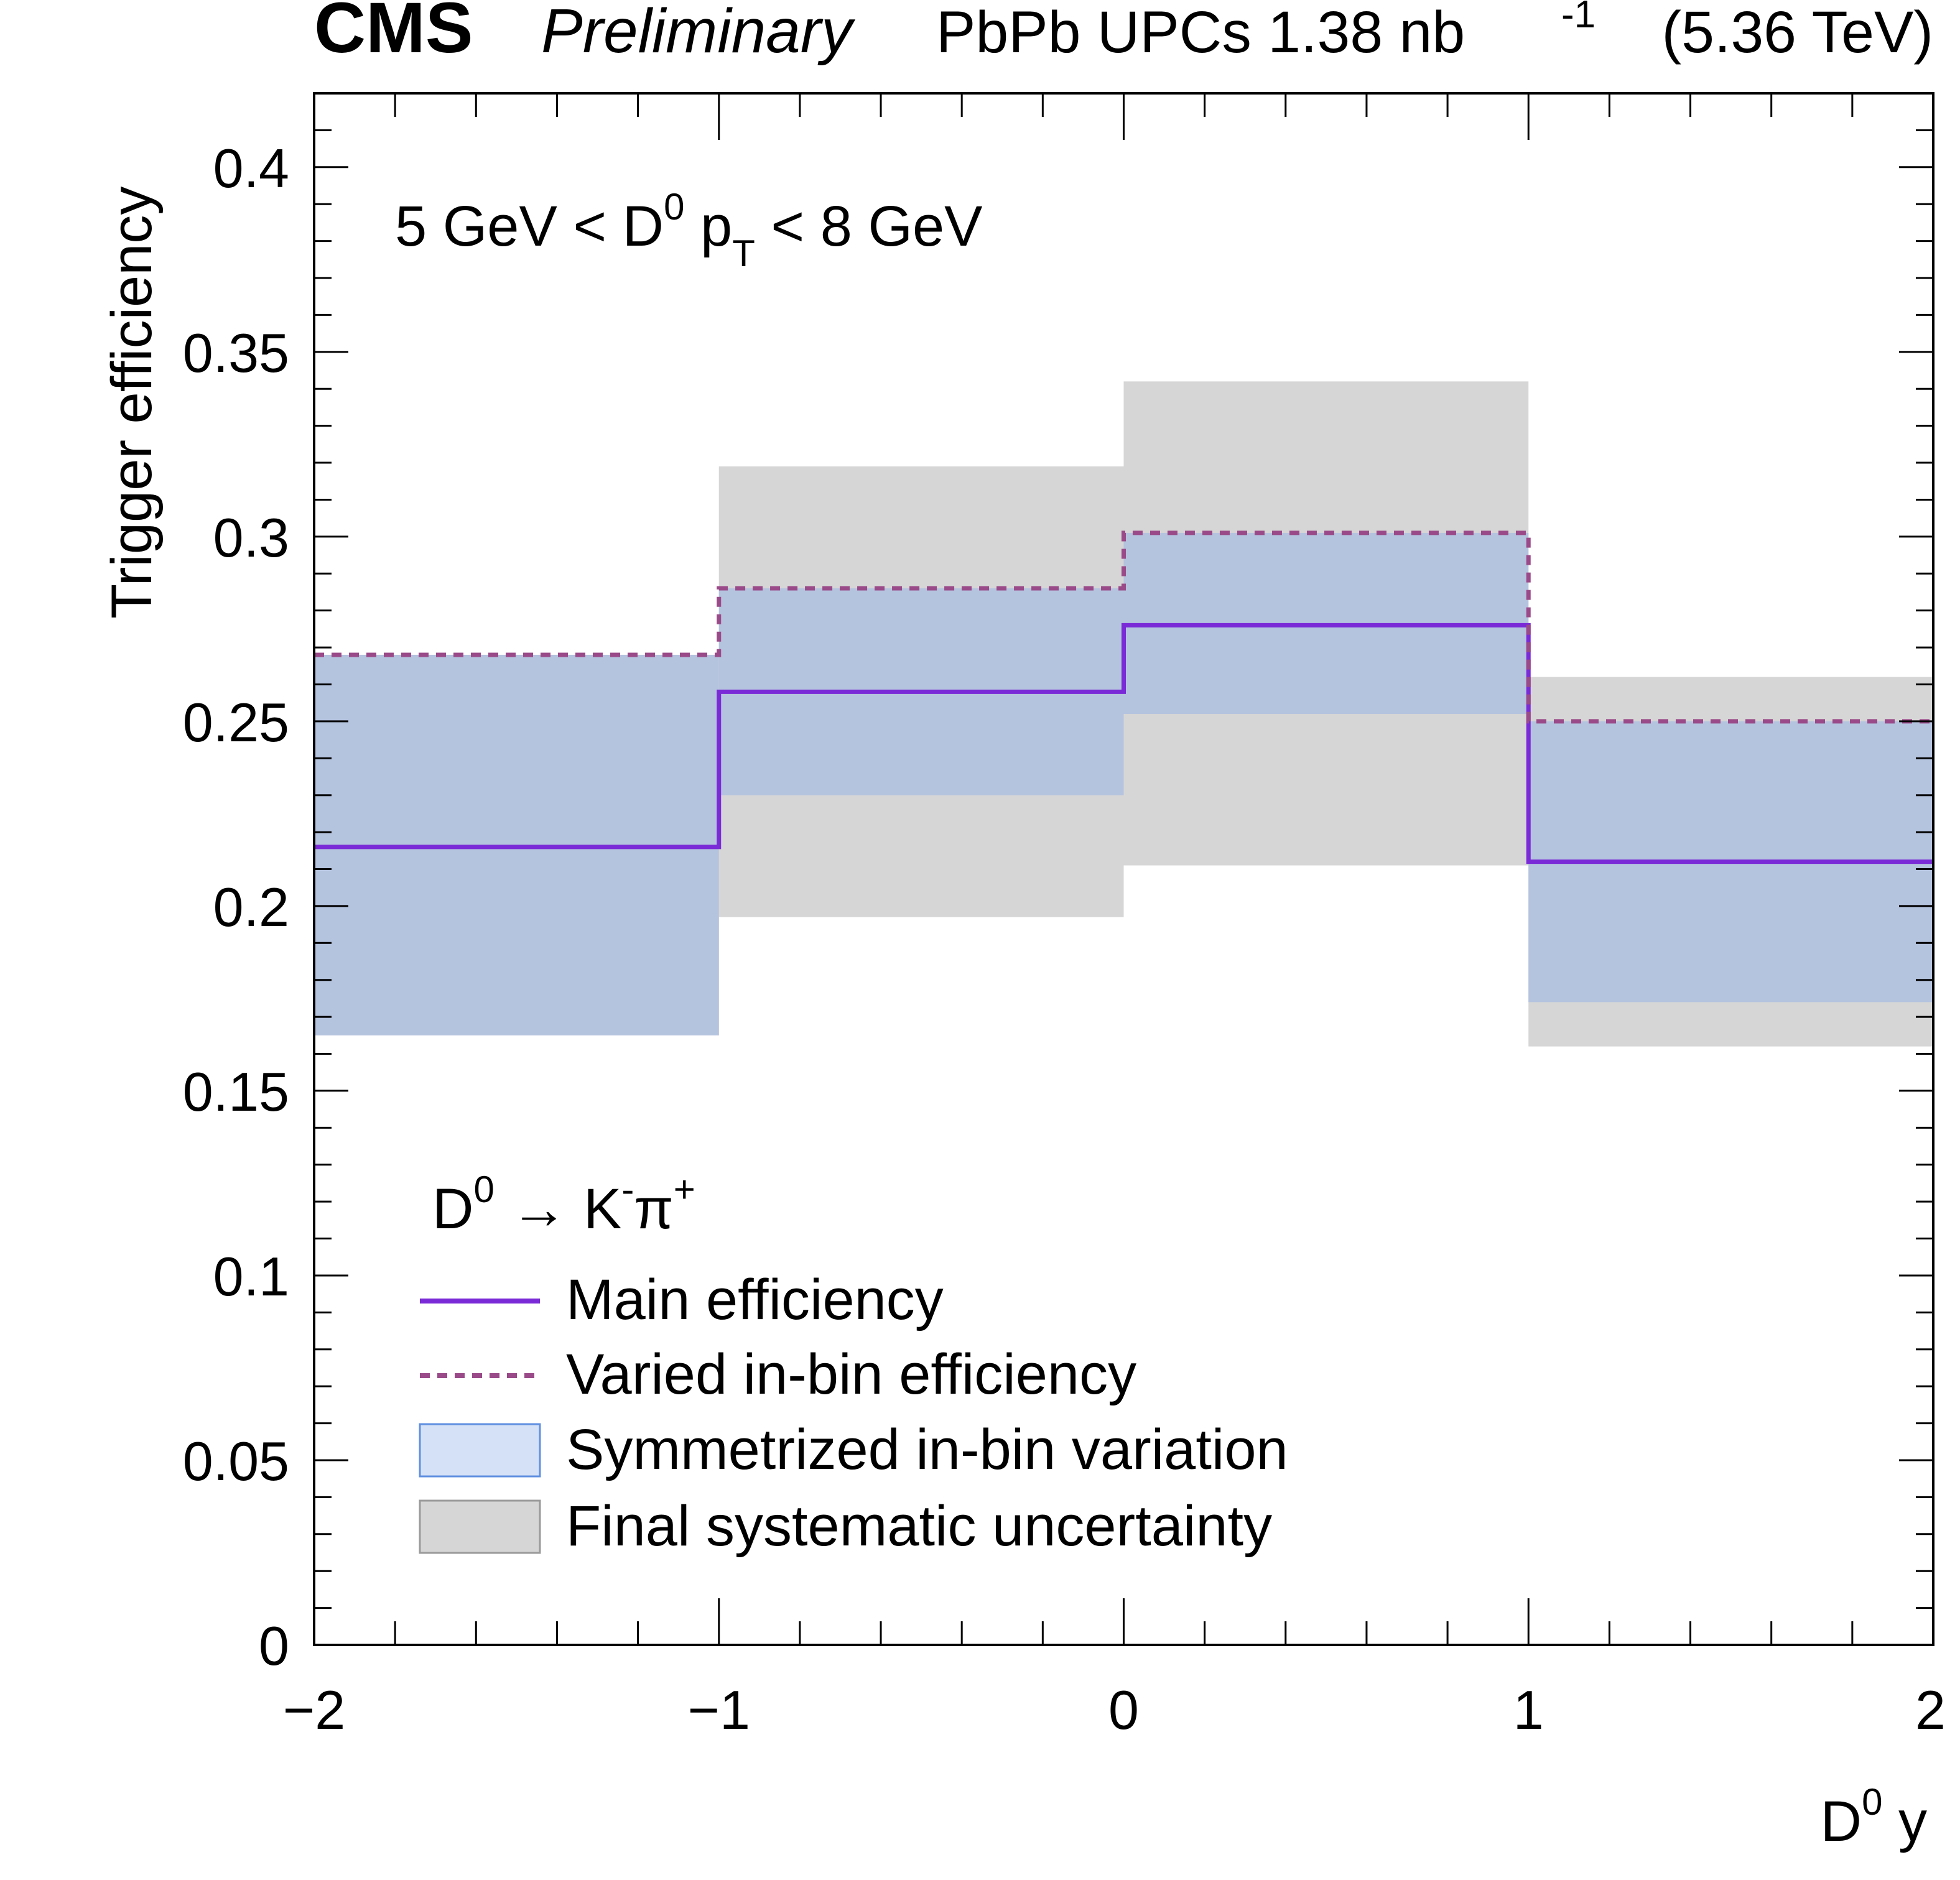 Image resolution: width=1960 pixels, height=1880 pixels. What do you see at coordinates (251, 907) in the screenshot?
I see `y-tick-label: 0.2` at bounding box center [251, 907].